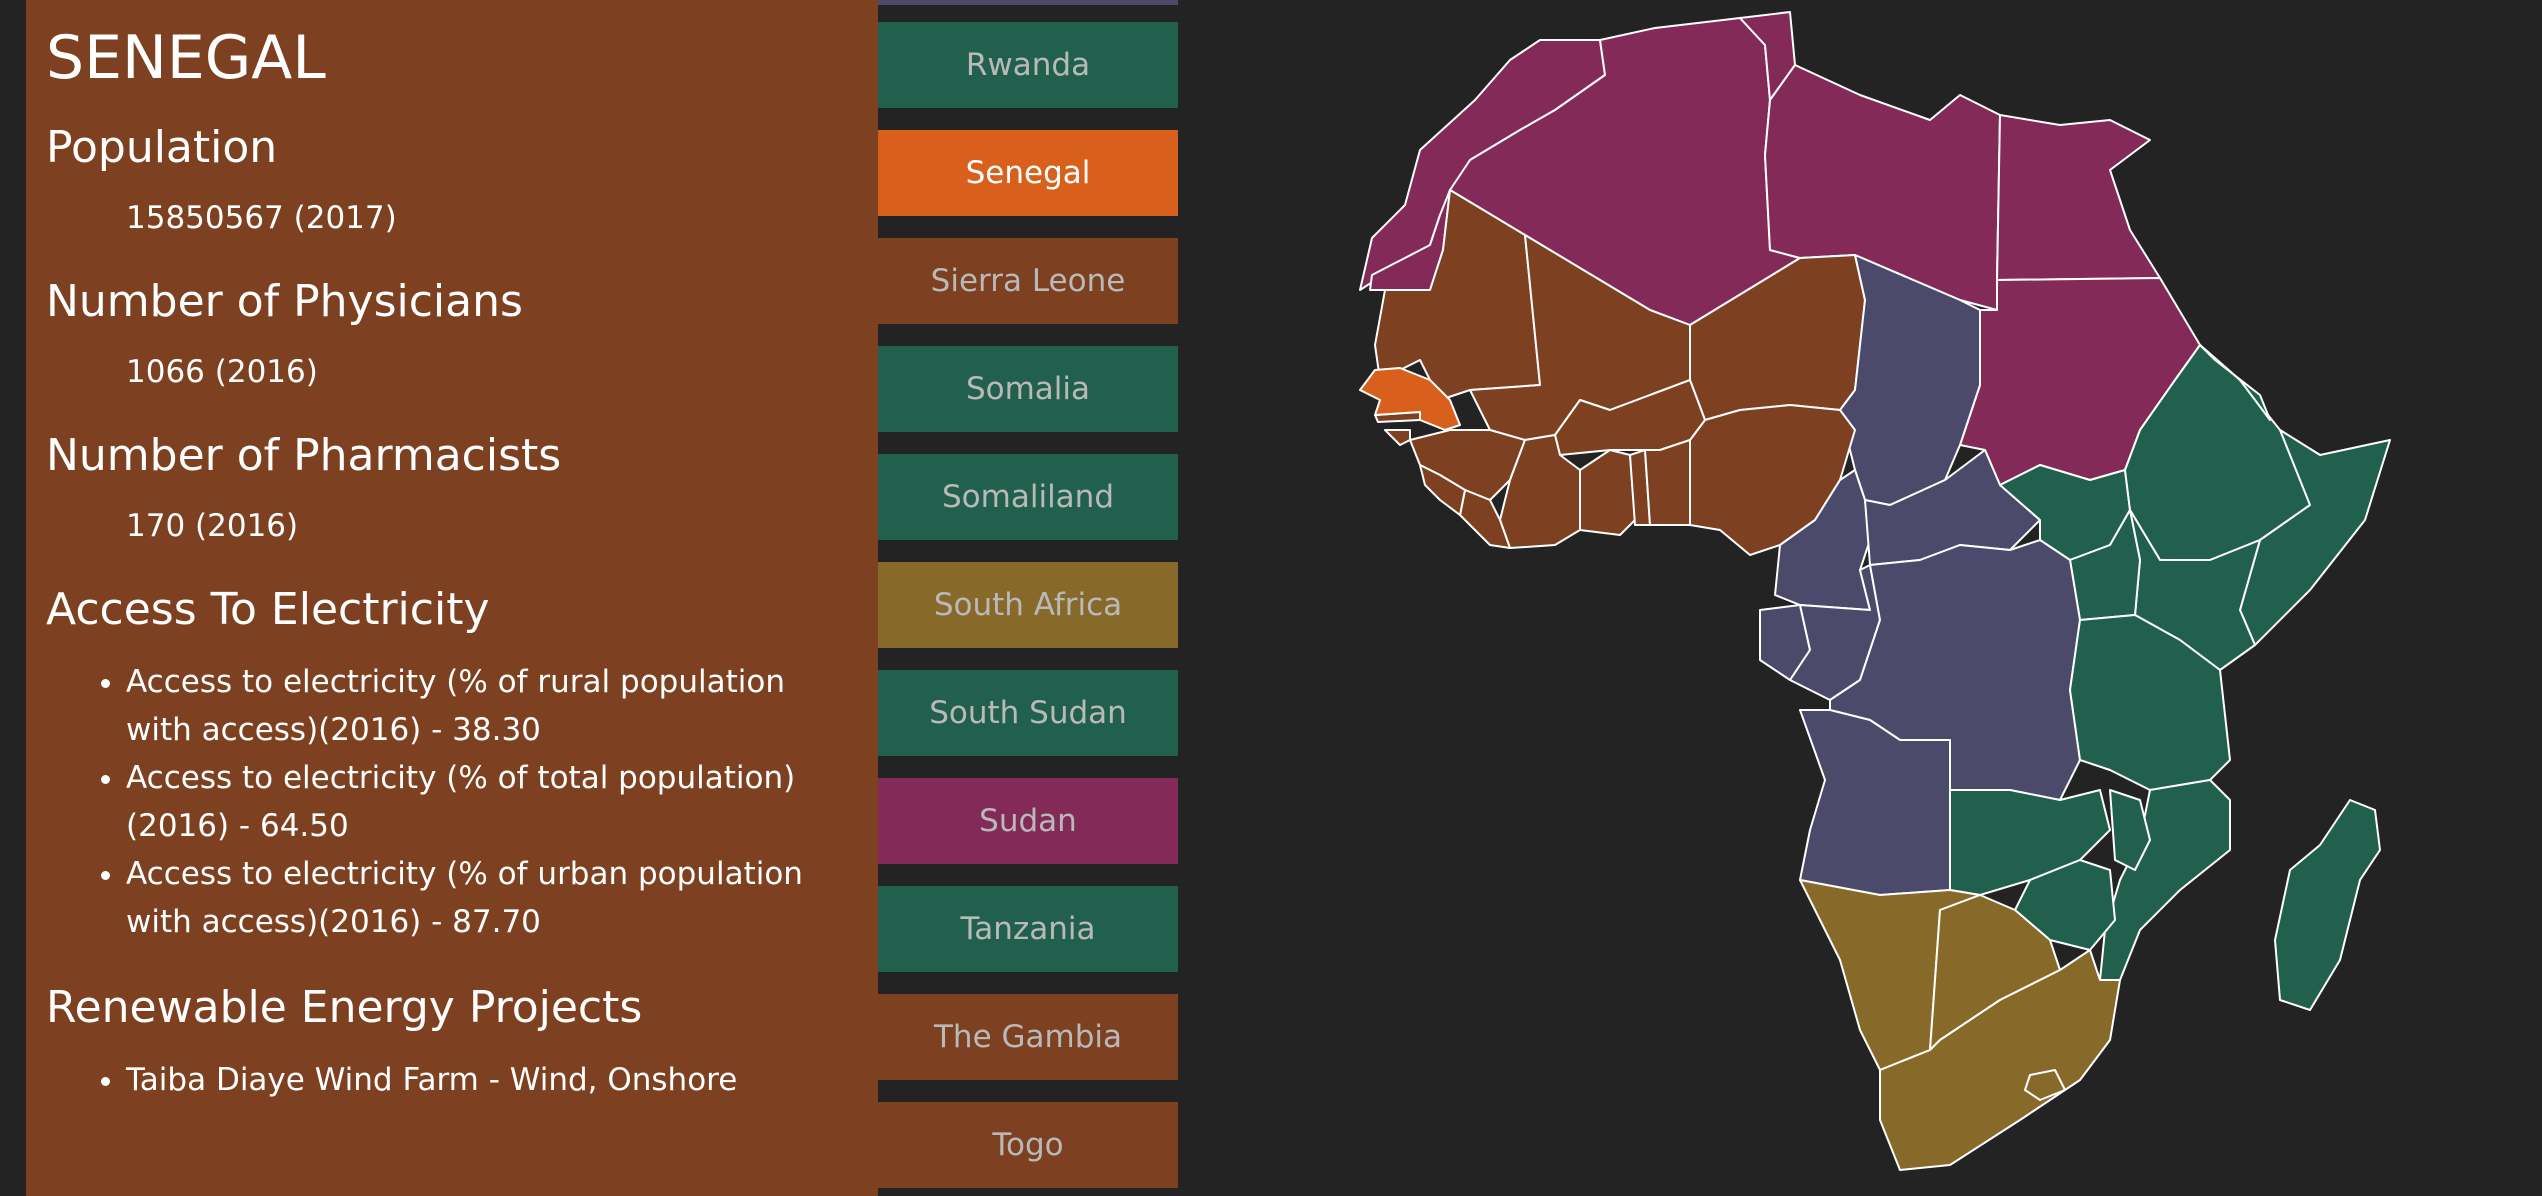 This screenshot has height=1196, width=2542. What do you see at coordinates (1028, 173) in the screenshot?
I see `country-item-senegal: Senegal` at bounding box center [1028, 173].